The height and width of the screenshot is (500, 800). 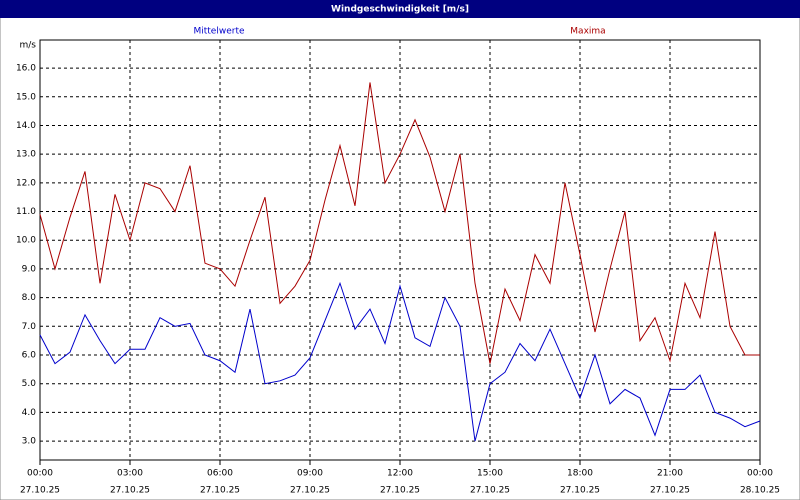 I want to click on y-tick-label: 11.0, so click(x=26, y=212).